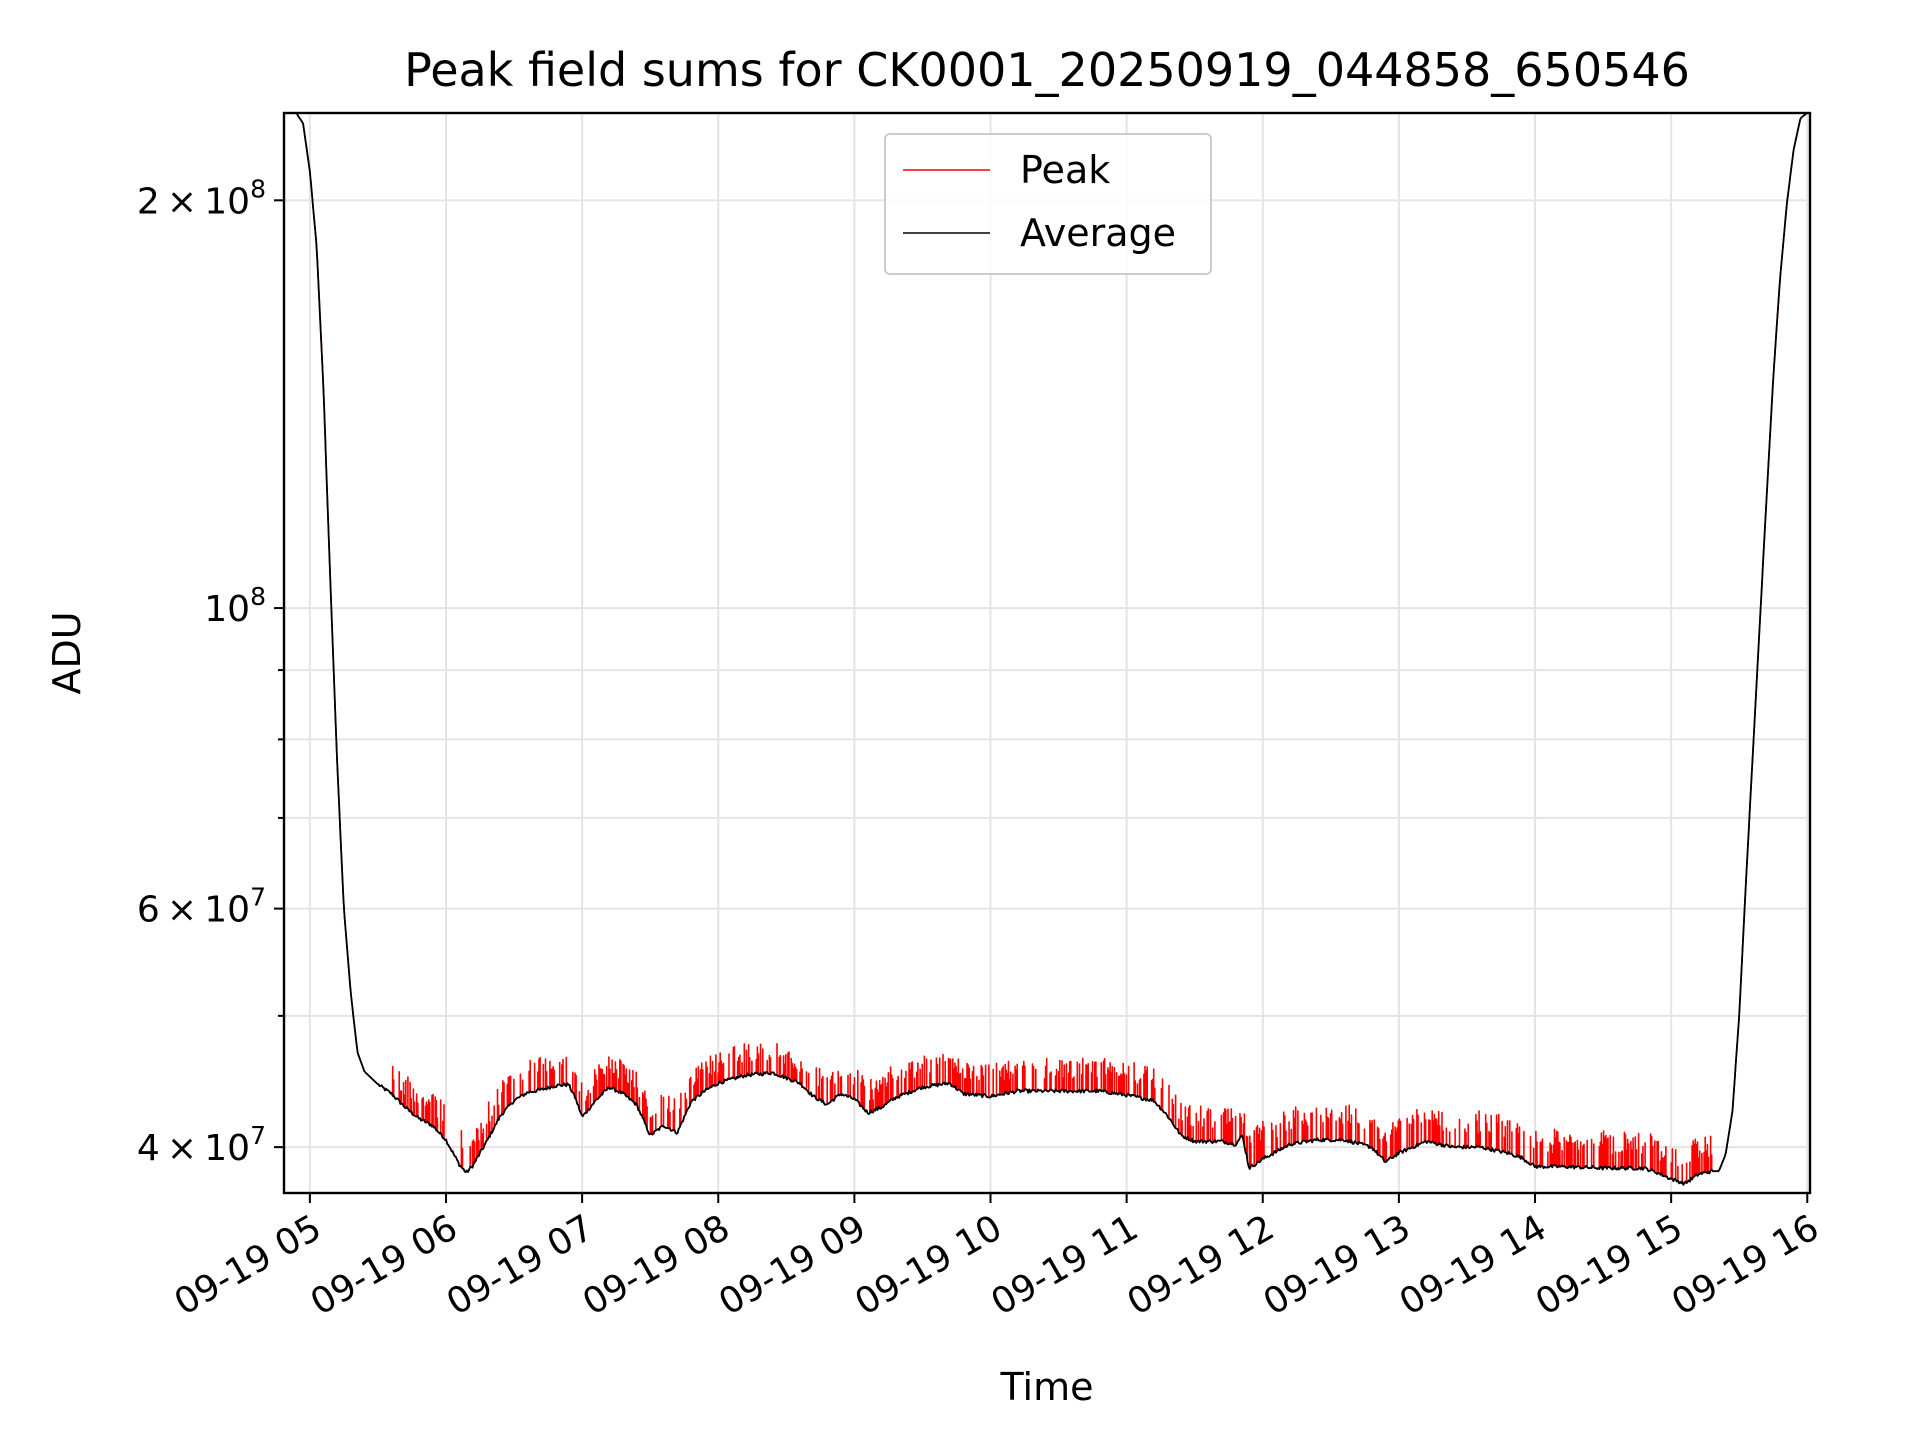 The width and height of the screenshot is (1920, 1444). Describe the element at coordinates (1065, 170) in the screenshot. I see `legend-label-peak: Peak` at that location.